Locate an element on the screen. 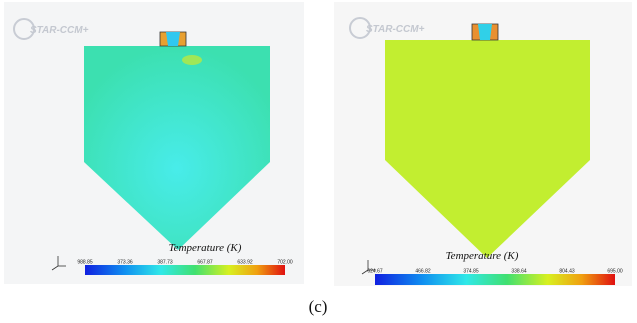 The image size is (637, 323). colorbar-label: 338.64 is located at coordinates (519, 272).